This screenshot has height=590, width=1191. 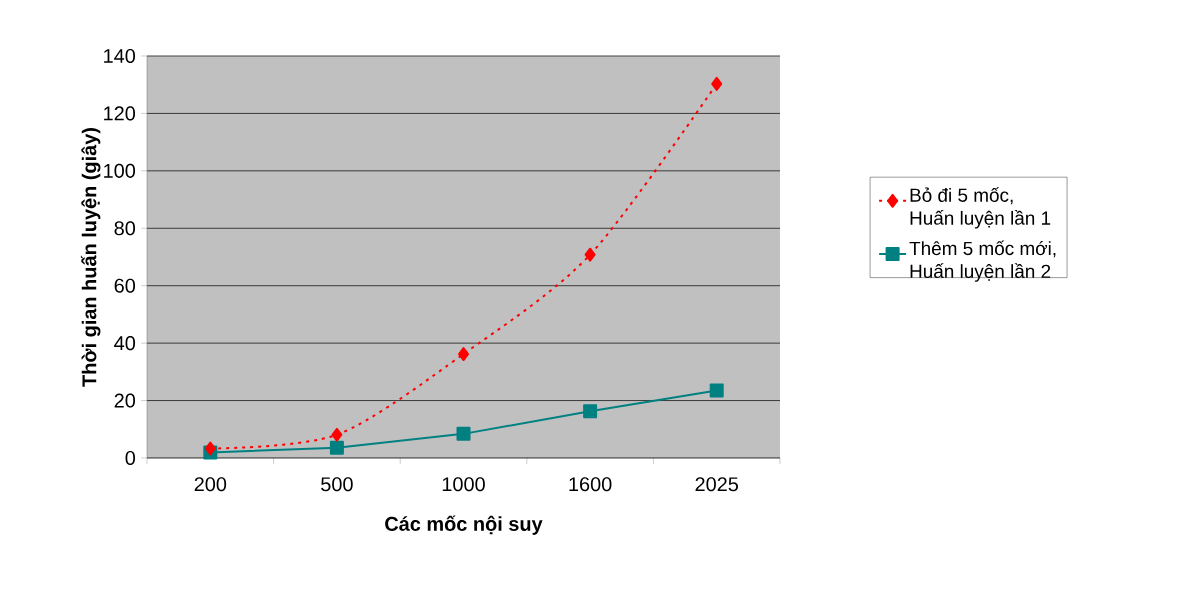 I want to click on y-tick-label: 80, so click(x=125, y=228).